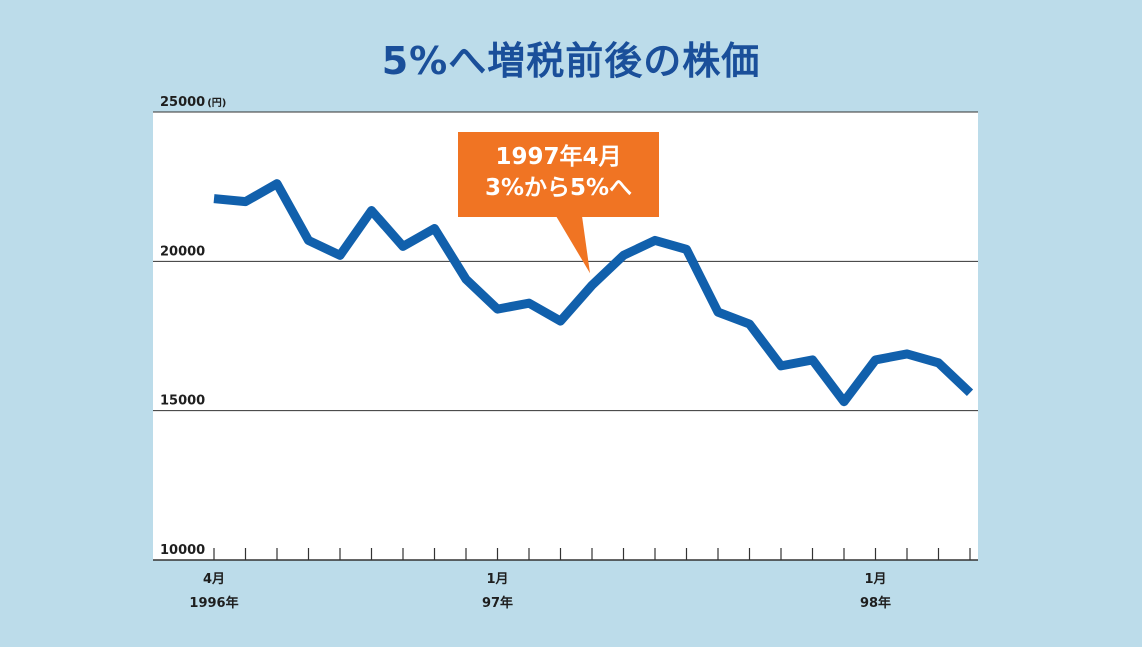 The width and height of the screenshot is (1142, 647). What do you see at coordinates (573, 245) in the screenshot?
I see `callout-pointer` at bounding box center [573, 245].